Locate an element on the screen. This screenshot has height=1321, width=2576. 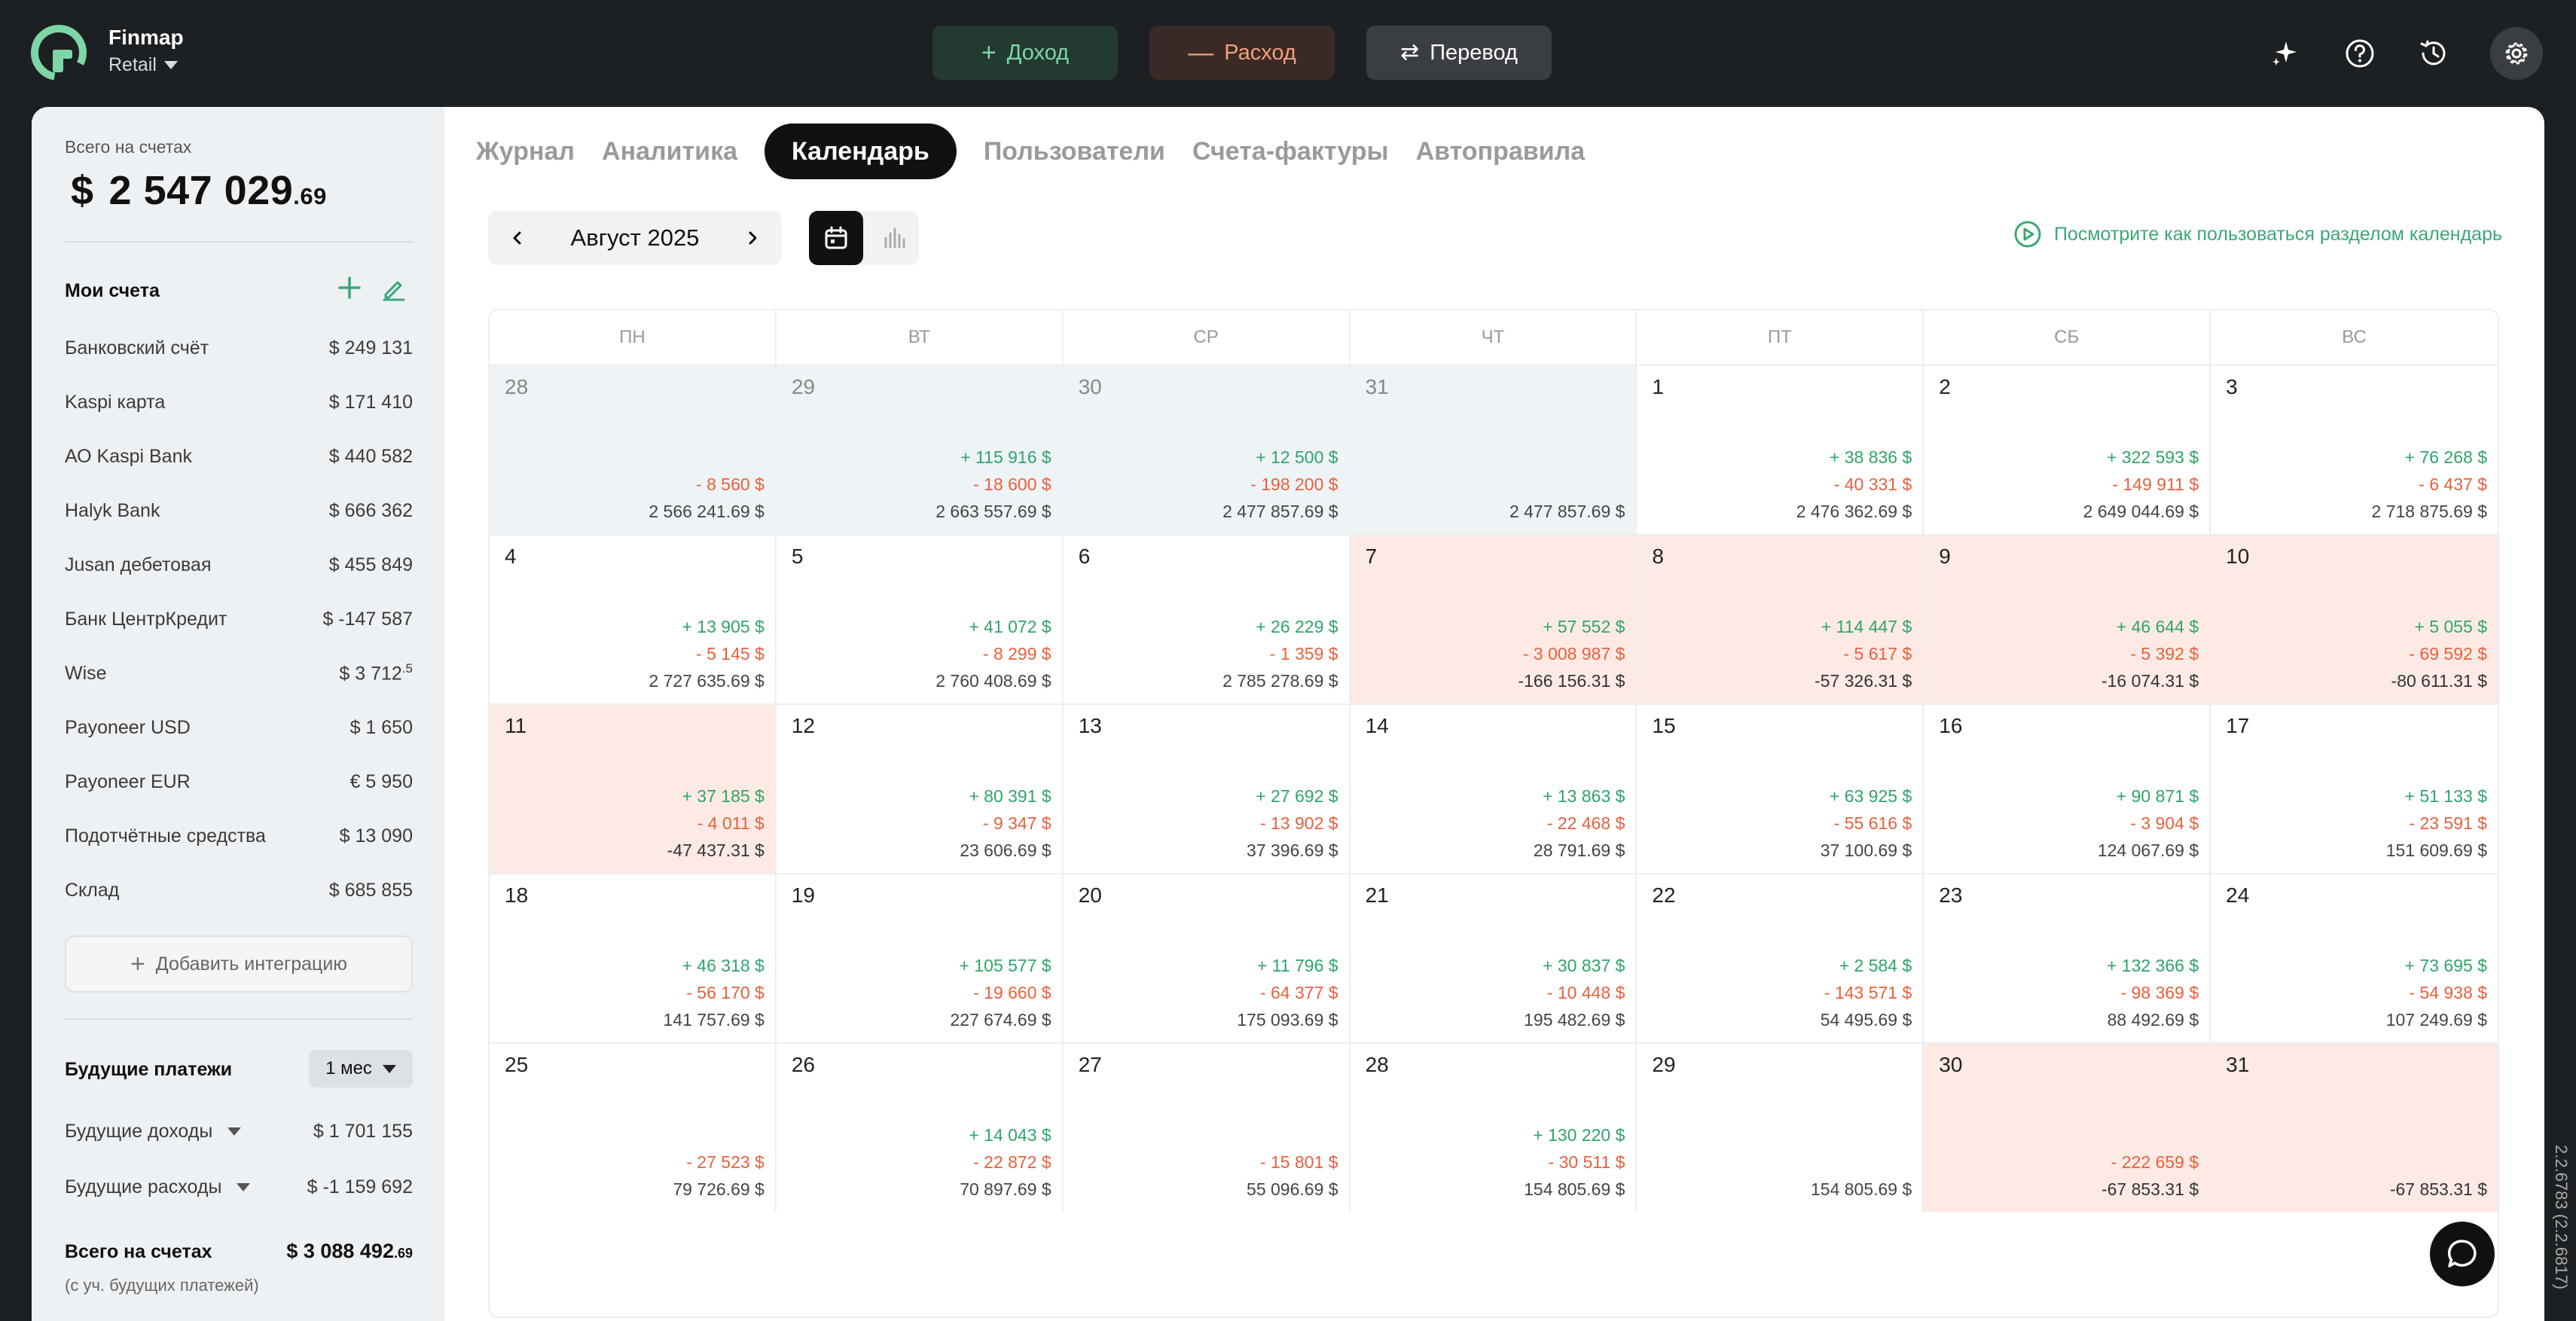
account-amount: $ 666 362 is located at coordinates (371, 511).